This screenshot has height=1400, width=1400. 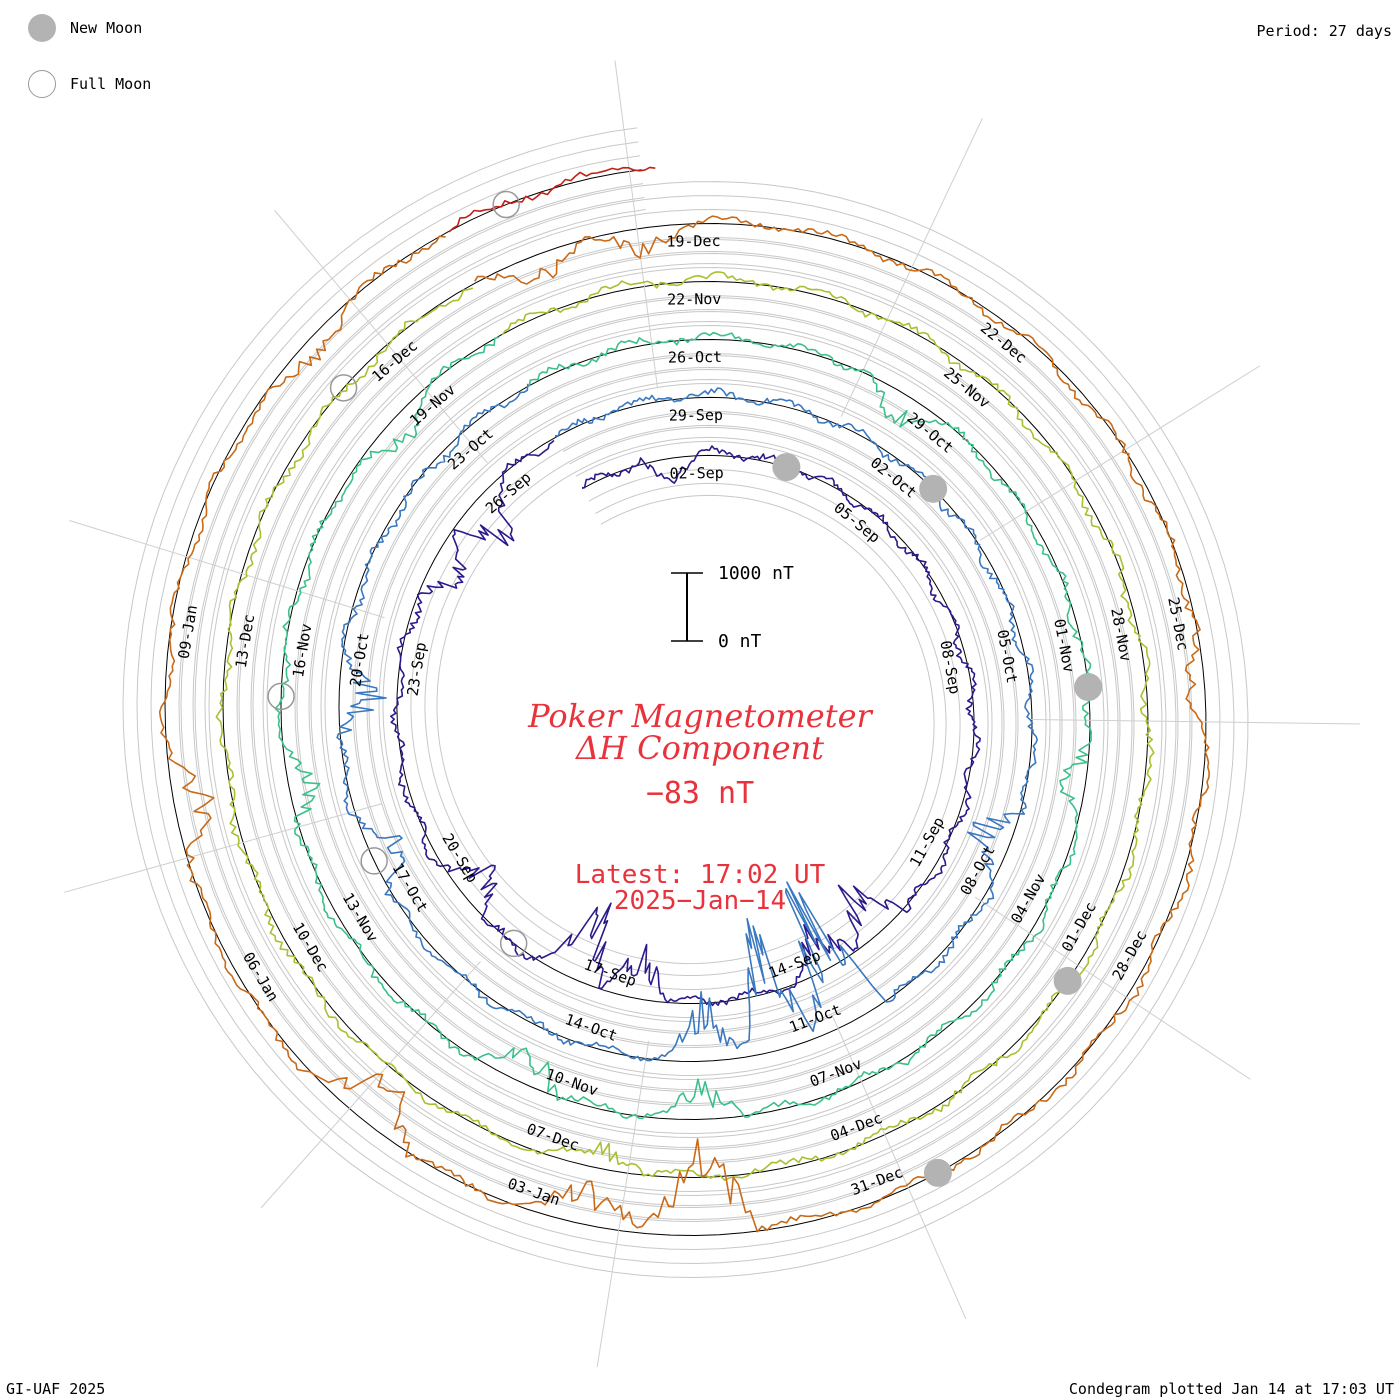 What do you see at coordinates (302, 650) in the screenshot?
I see `date-label: 16-Nov` at bounding box center [302, 650].